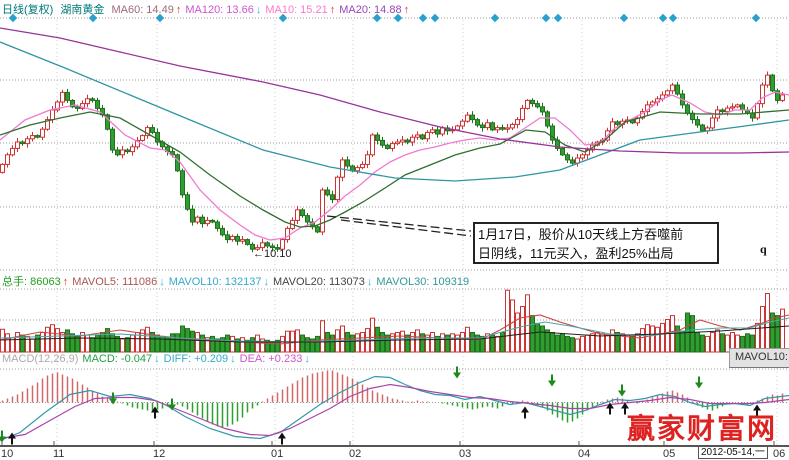  What do you see at coordinates (258, 10) in the screenshot?
I see `ma-value-arrow: ↓` at bounding box center [258, 10].